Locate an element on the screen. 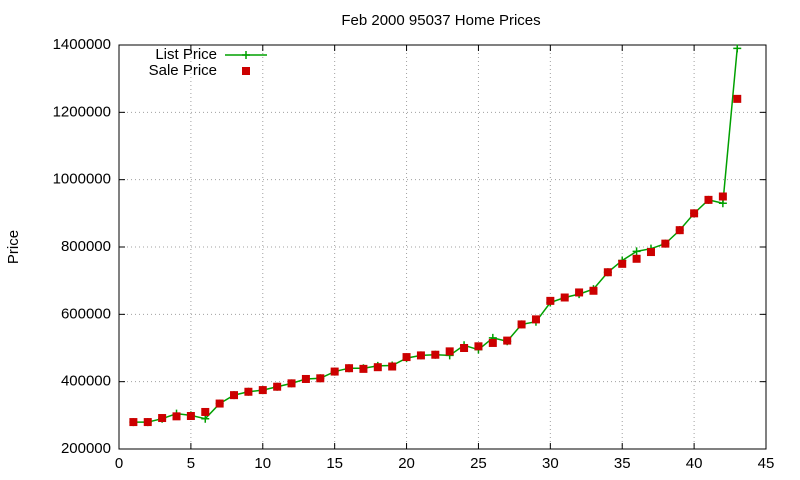 The height and width of the screenshot is (480, 800). x-tick-label: 10 is located at coordinates (262, 463).